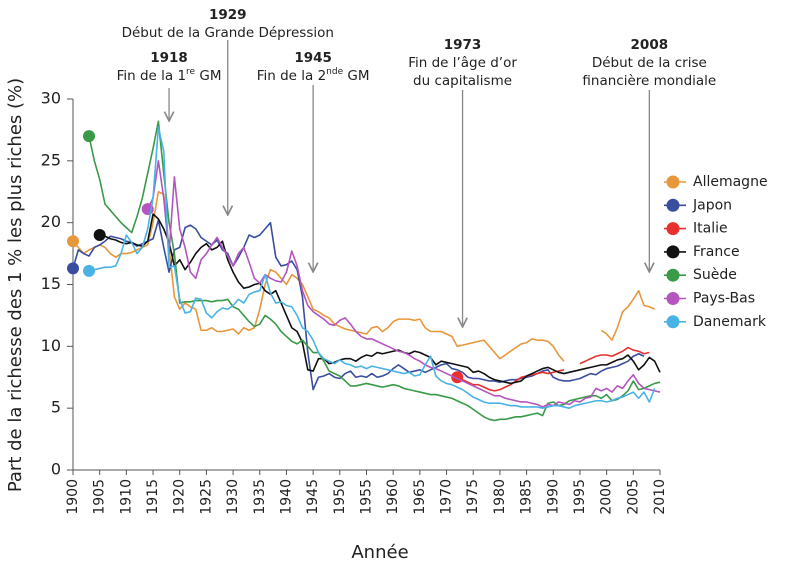 Image resolution: width=810 pixels, height=573 pixels. What do you see at coordinates (260, 497) in the screenshot?
I see `x-tick-label: 1935` at bounding box center [260, 497].